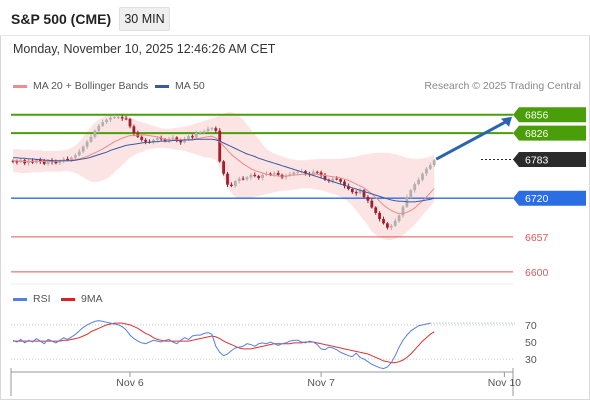 The width and height of the screenshot is (590, 400). What do you see at coordinates (32, 299) in the screenshot?
I see `legend-rsi: RSI` at bounding box center [32, 299].